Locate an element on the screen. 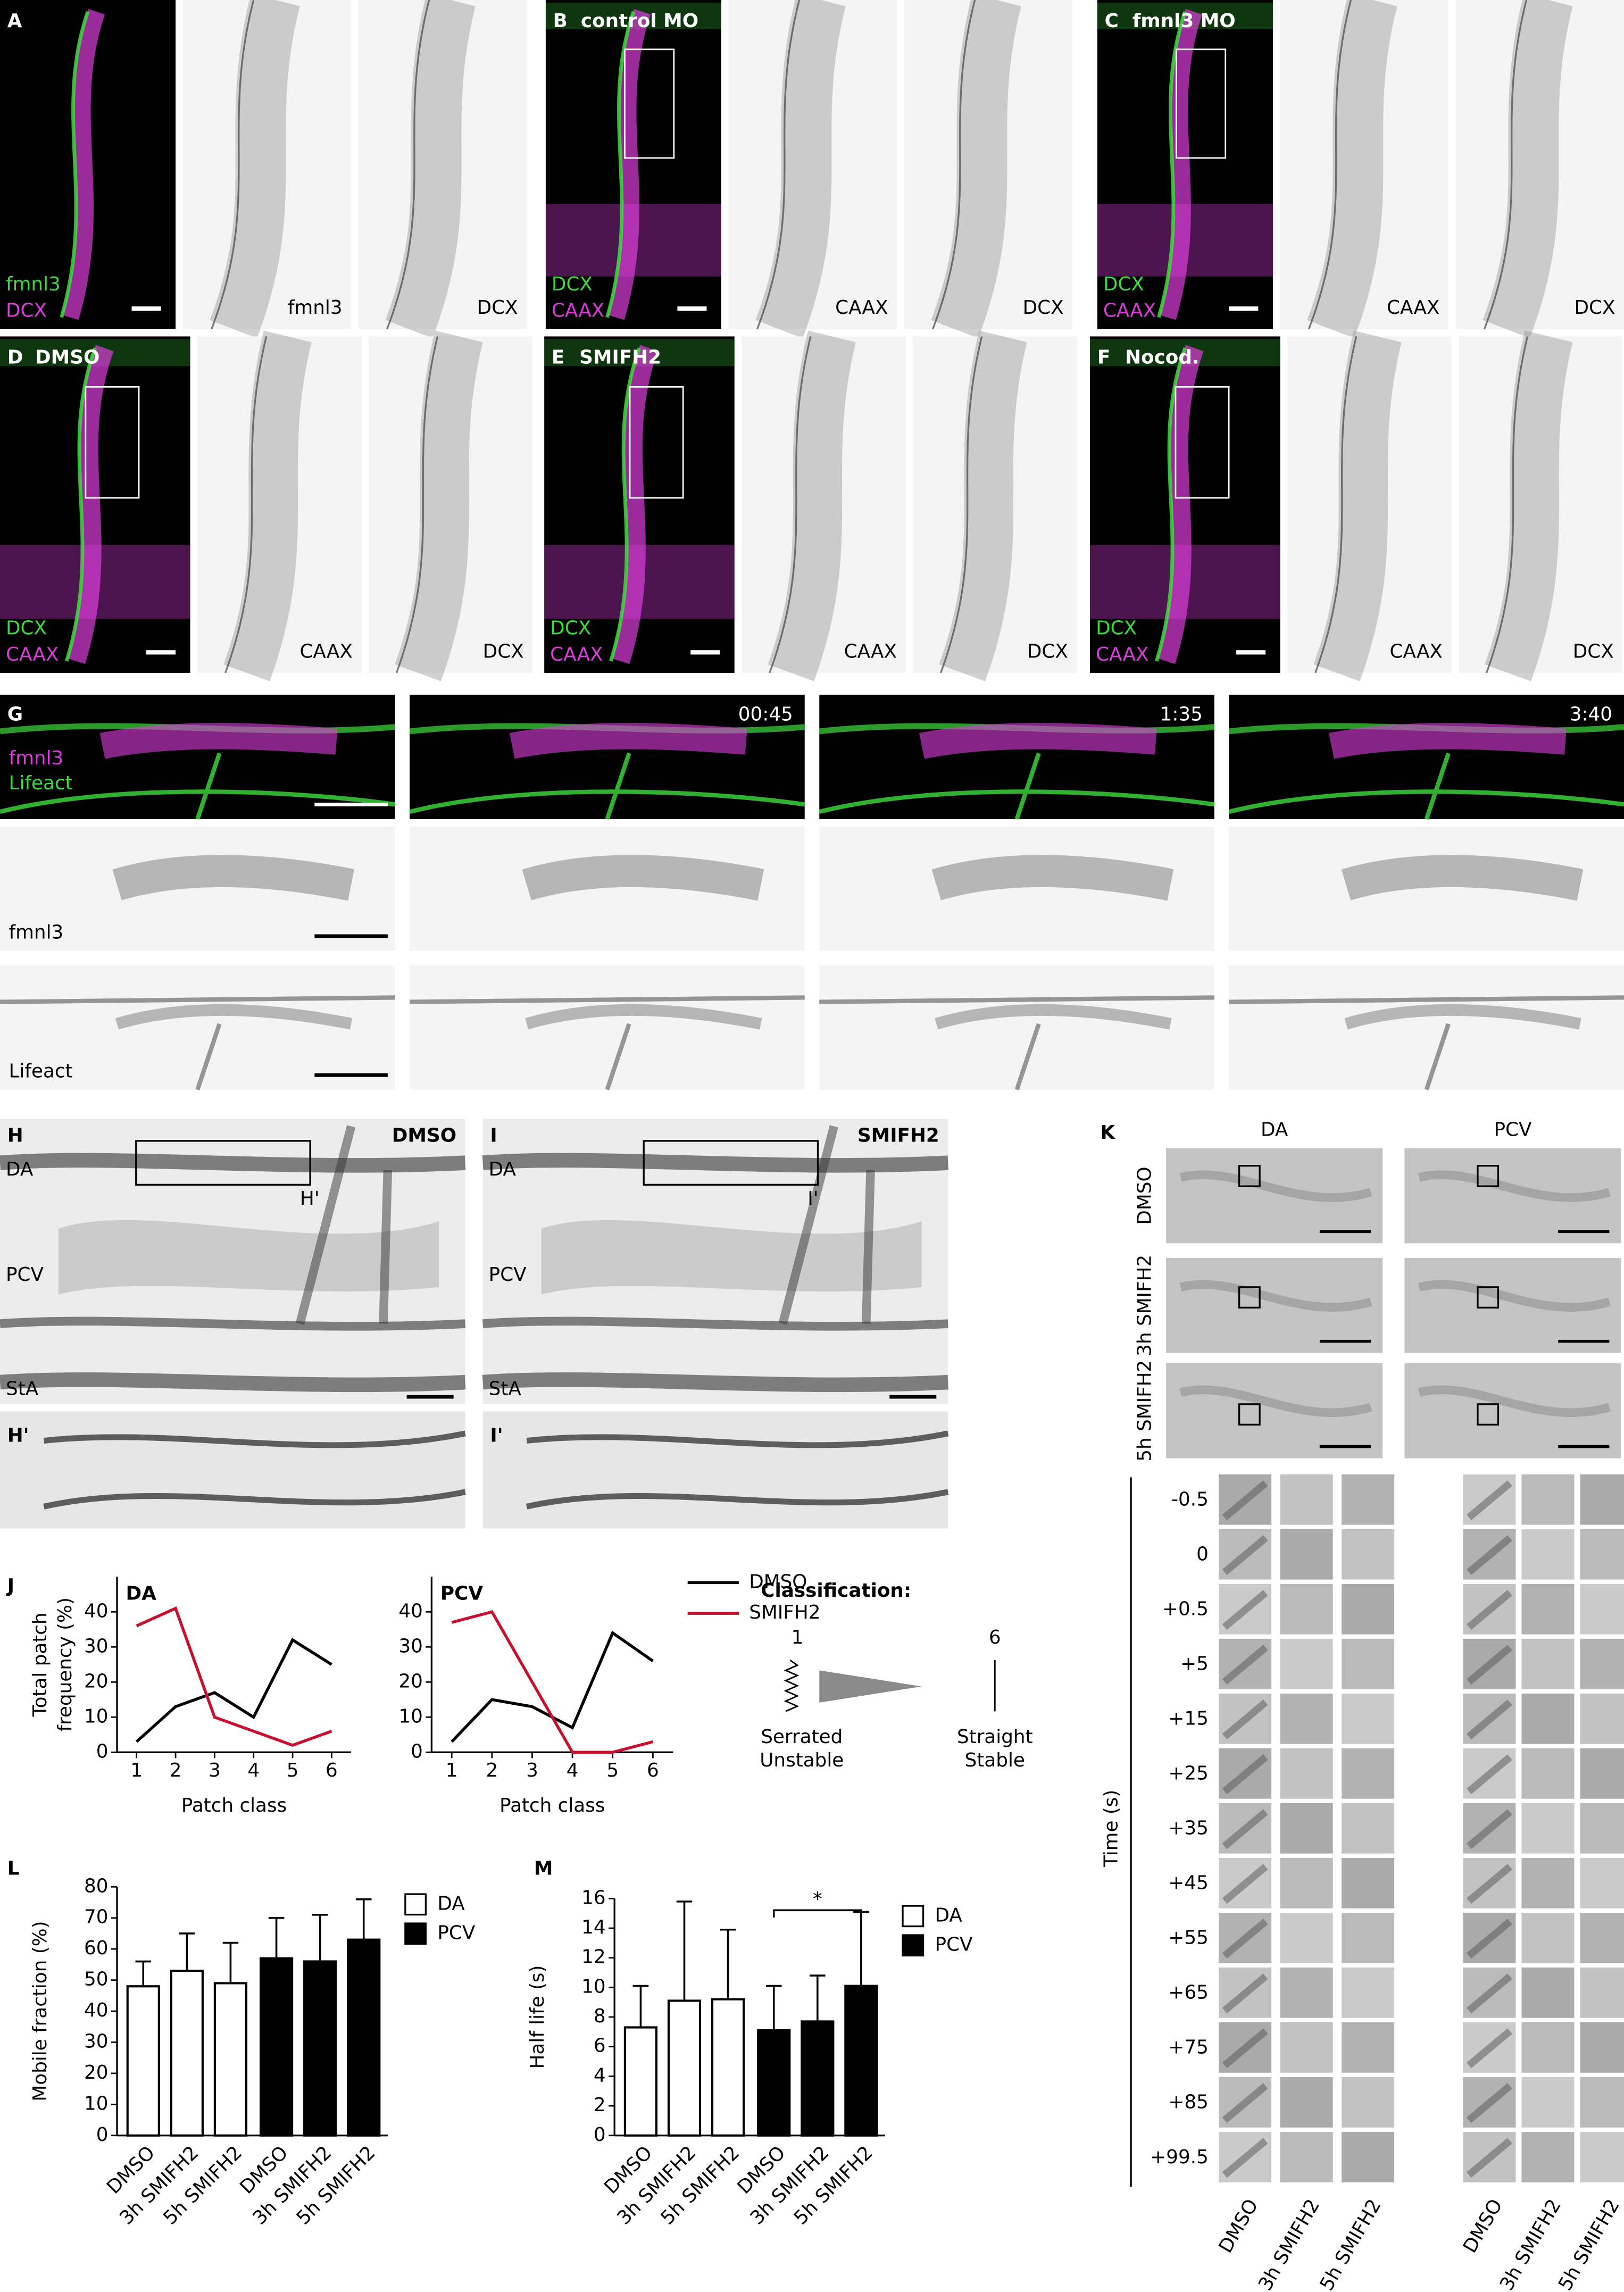 The image size is (1624, 2292). inset-box is located at coordinates (1201, 104).